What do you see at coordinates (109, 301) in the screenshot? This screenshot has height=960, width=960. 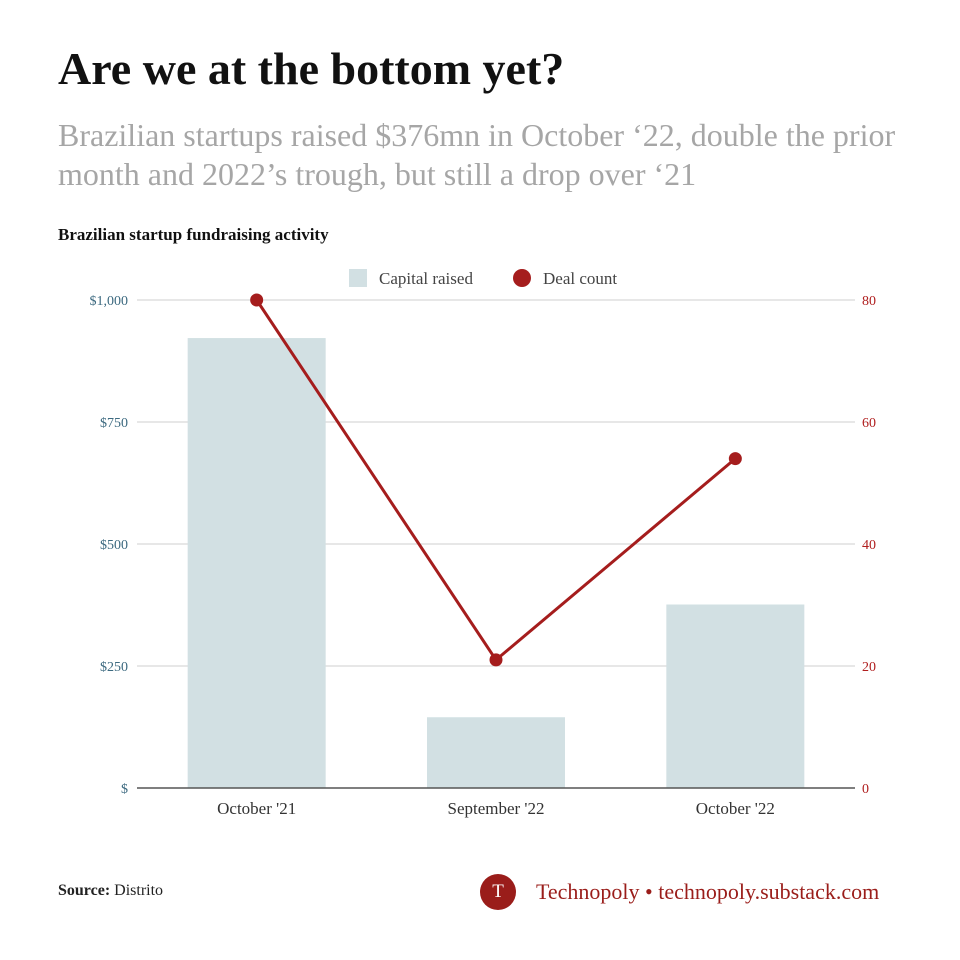 I see `left-axis-tick-label: $1,000` at bounding box center [109, 301].